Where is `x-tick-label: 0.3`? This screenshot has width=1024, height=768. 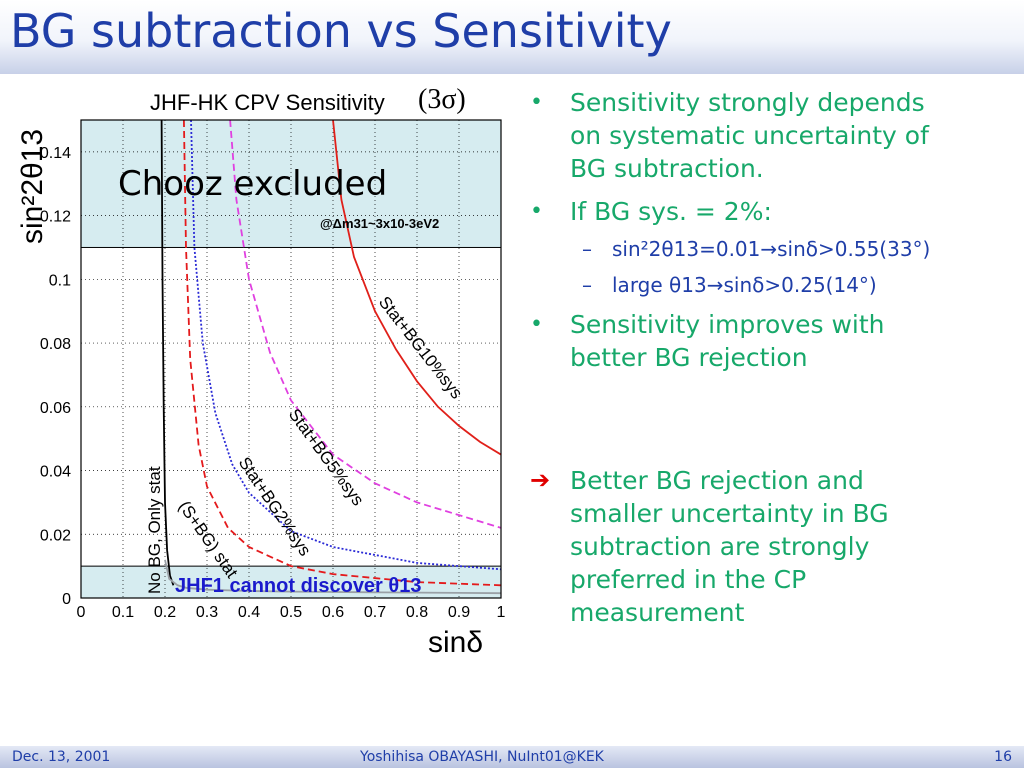
x-tick-label: 0.3 is located at coordinates (207, 612).